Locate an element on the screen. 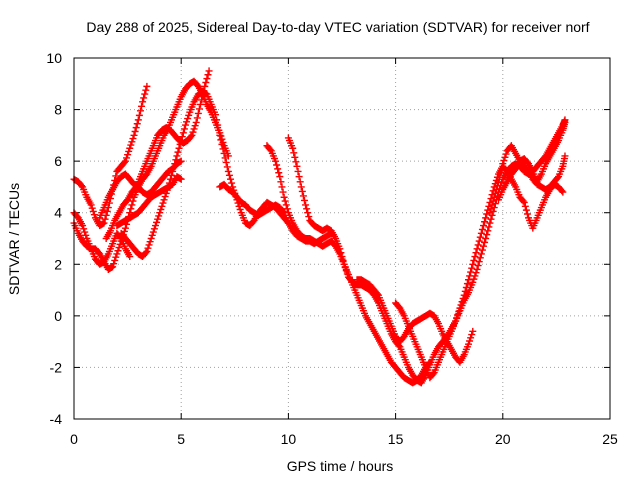 The width and height of the screenshot is (640, 480). y-tick-label: 8 is located at coordinates (58, 110).